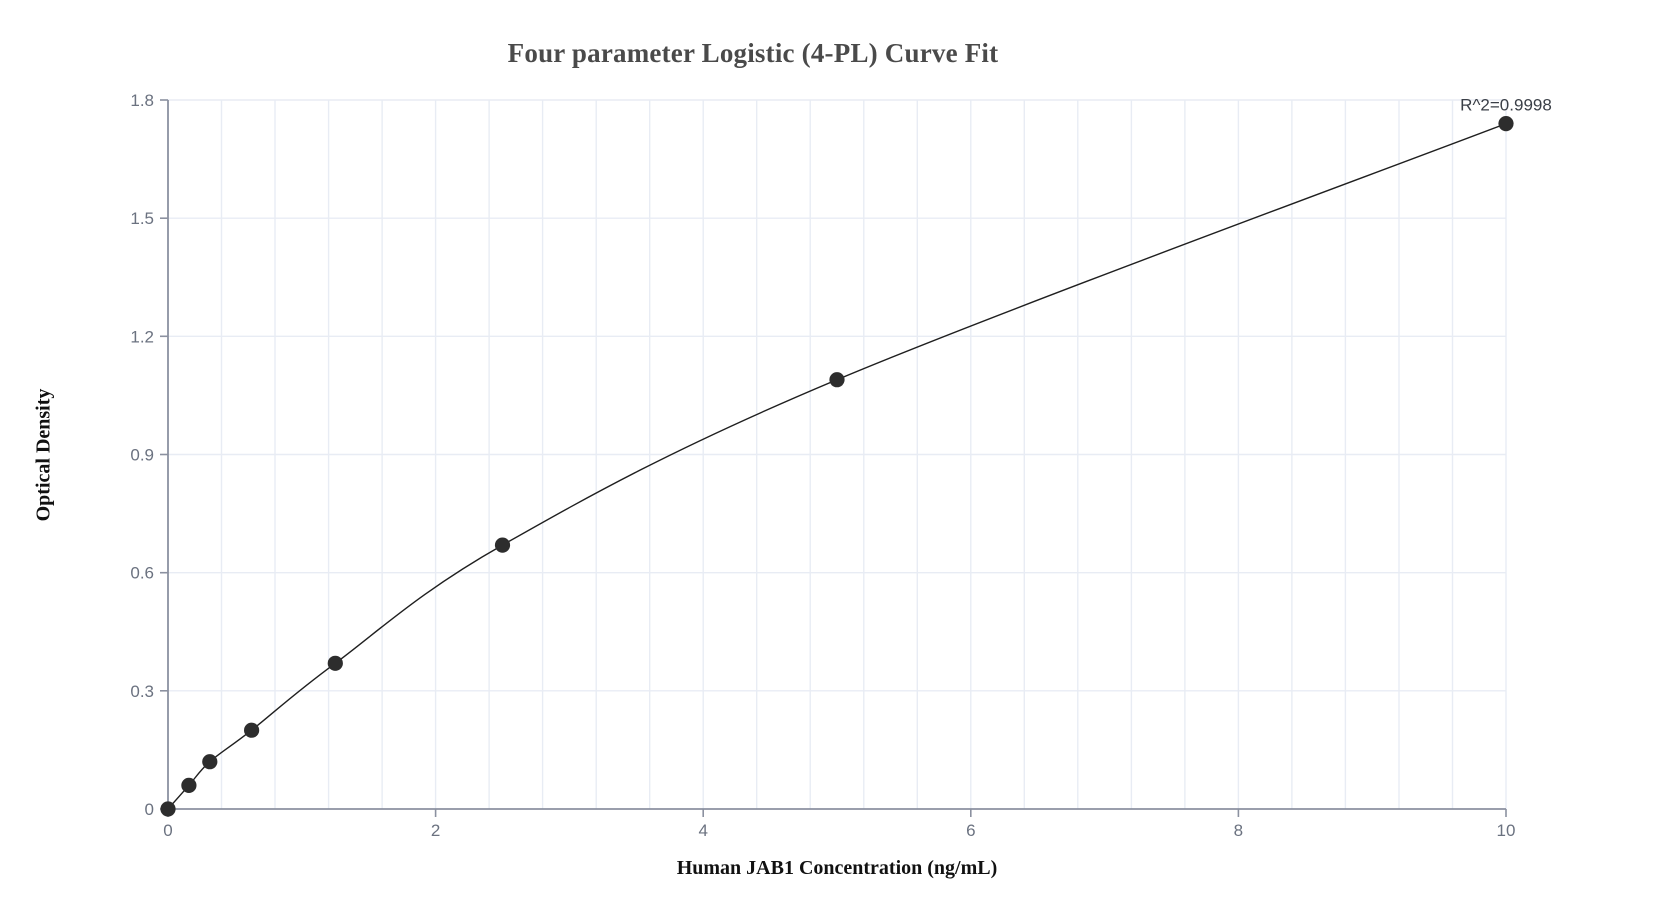  I want to click on y-tick-label: 0.9, so click(142, 455).